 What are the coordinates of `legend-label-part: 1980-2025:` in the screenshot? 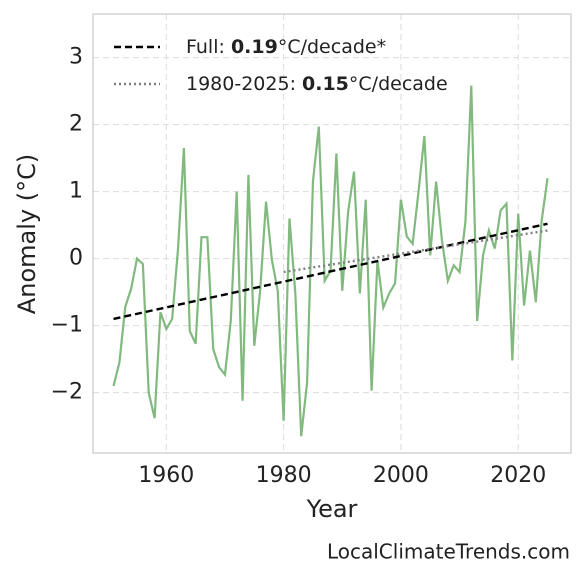 It's located at (244, 84).